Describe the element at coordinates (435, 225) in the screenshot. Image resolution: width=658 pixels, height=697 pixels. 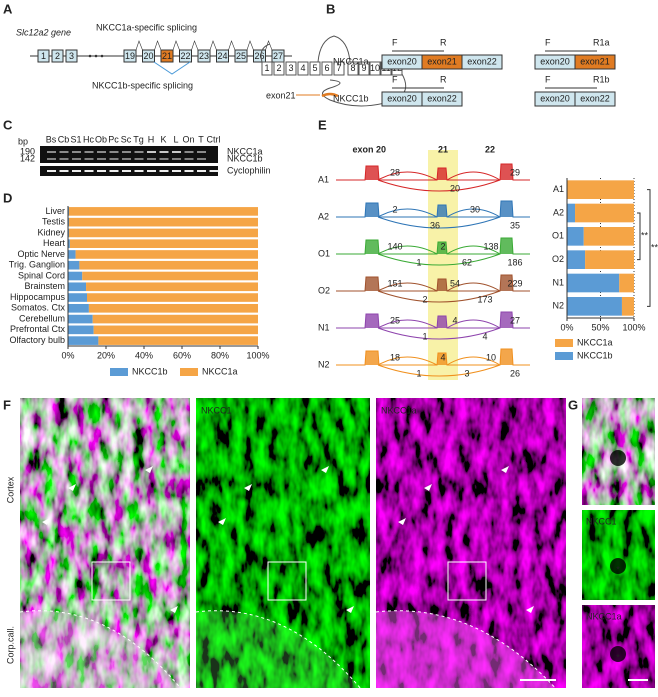
I see `junction-count: 36` at that location.